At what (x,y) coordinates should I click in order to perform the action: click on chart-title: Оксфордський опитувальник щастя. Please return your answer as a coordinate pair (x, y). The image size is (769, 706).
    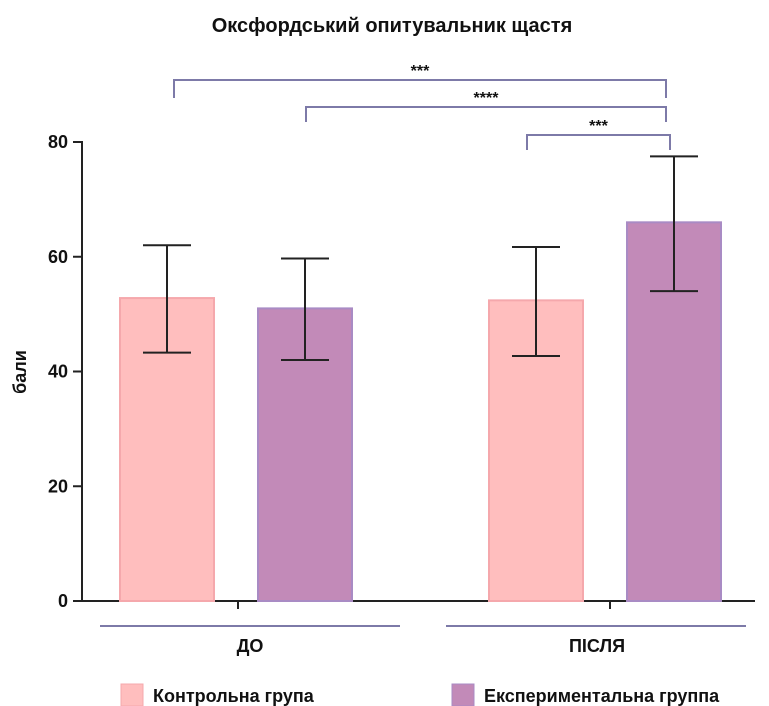
    Looking at the image, I should click on (392, 26).